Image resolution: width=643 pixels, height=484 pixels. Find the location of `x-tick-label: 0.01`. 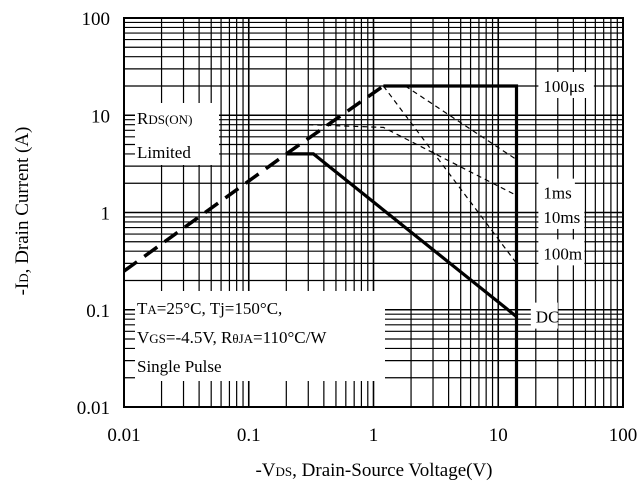

x-tick-label: 0.01 is located at coordinates (123, 435).